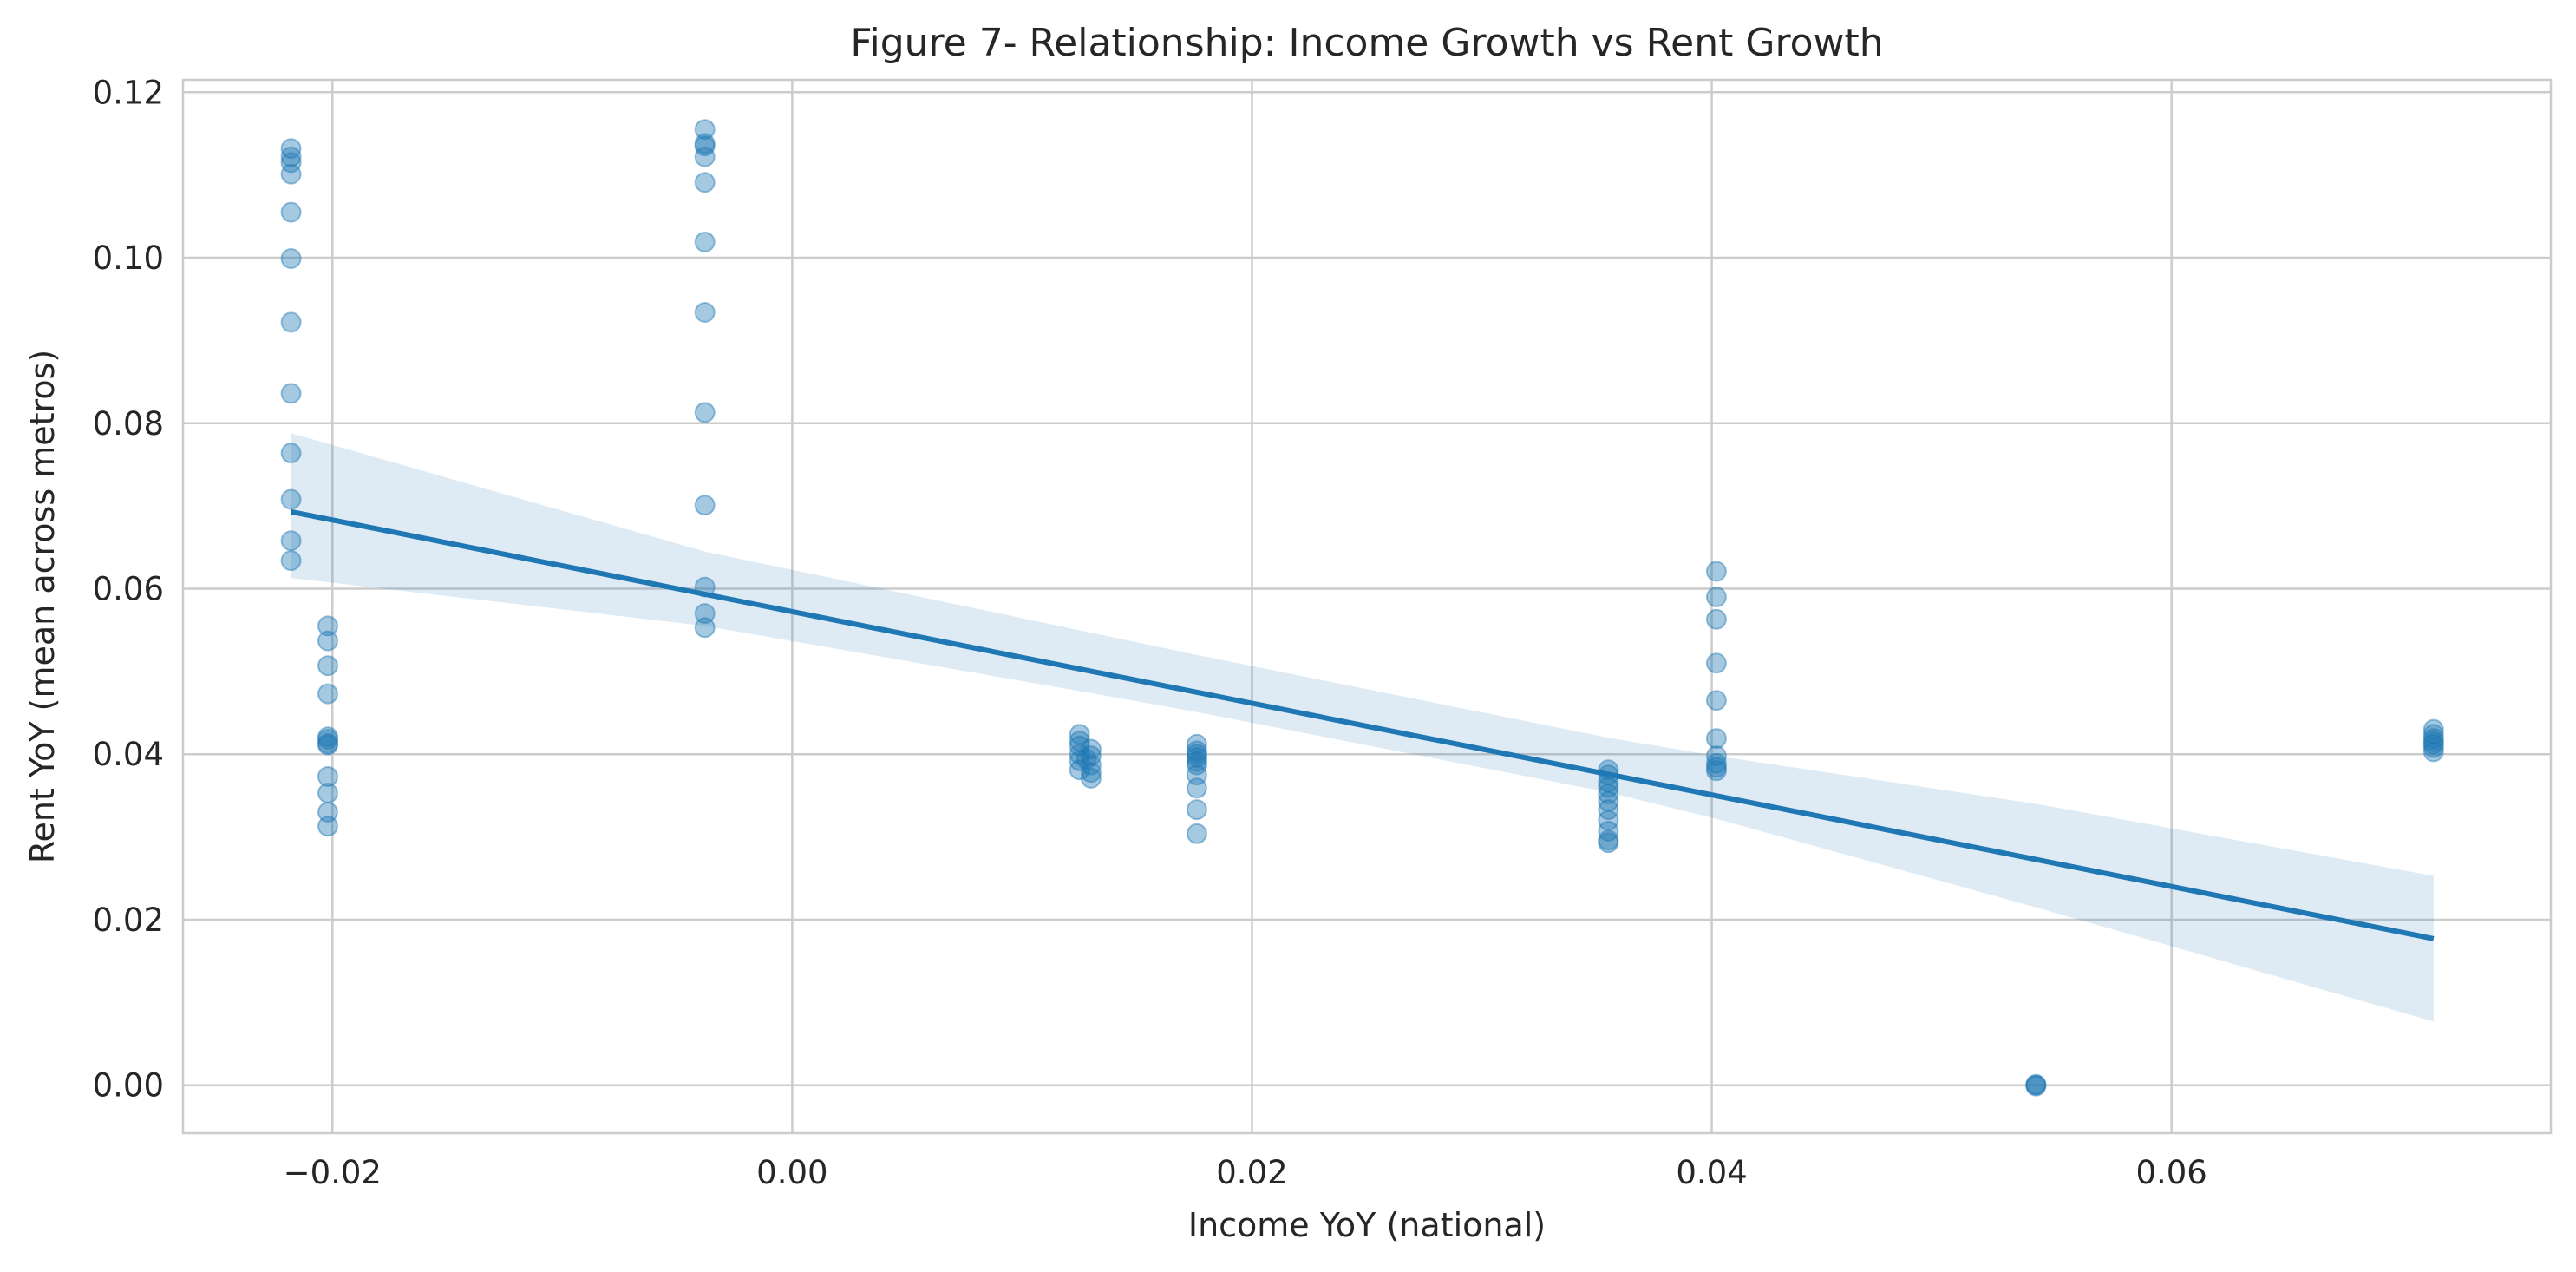 This screenshot has height=1272, width=2576. What do you see at coordinates (1367, 1225) in the screenshot?
I see `x-axis-label: Income YoY (national)` at bounding box center [1367, 1225].